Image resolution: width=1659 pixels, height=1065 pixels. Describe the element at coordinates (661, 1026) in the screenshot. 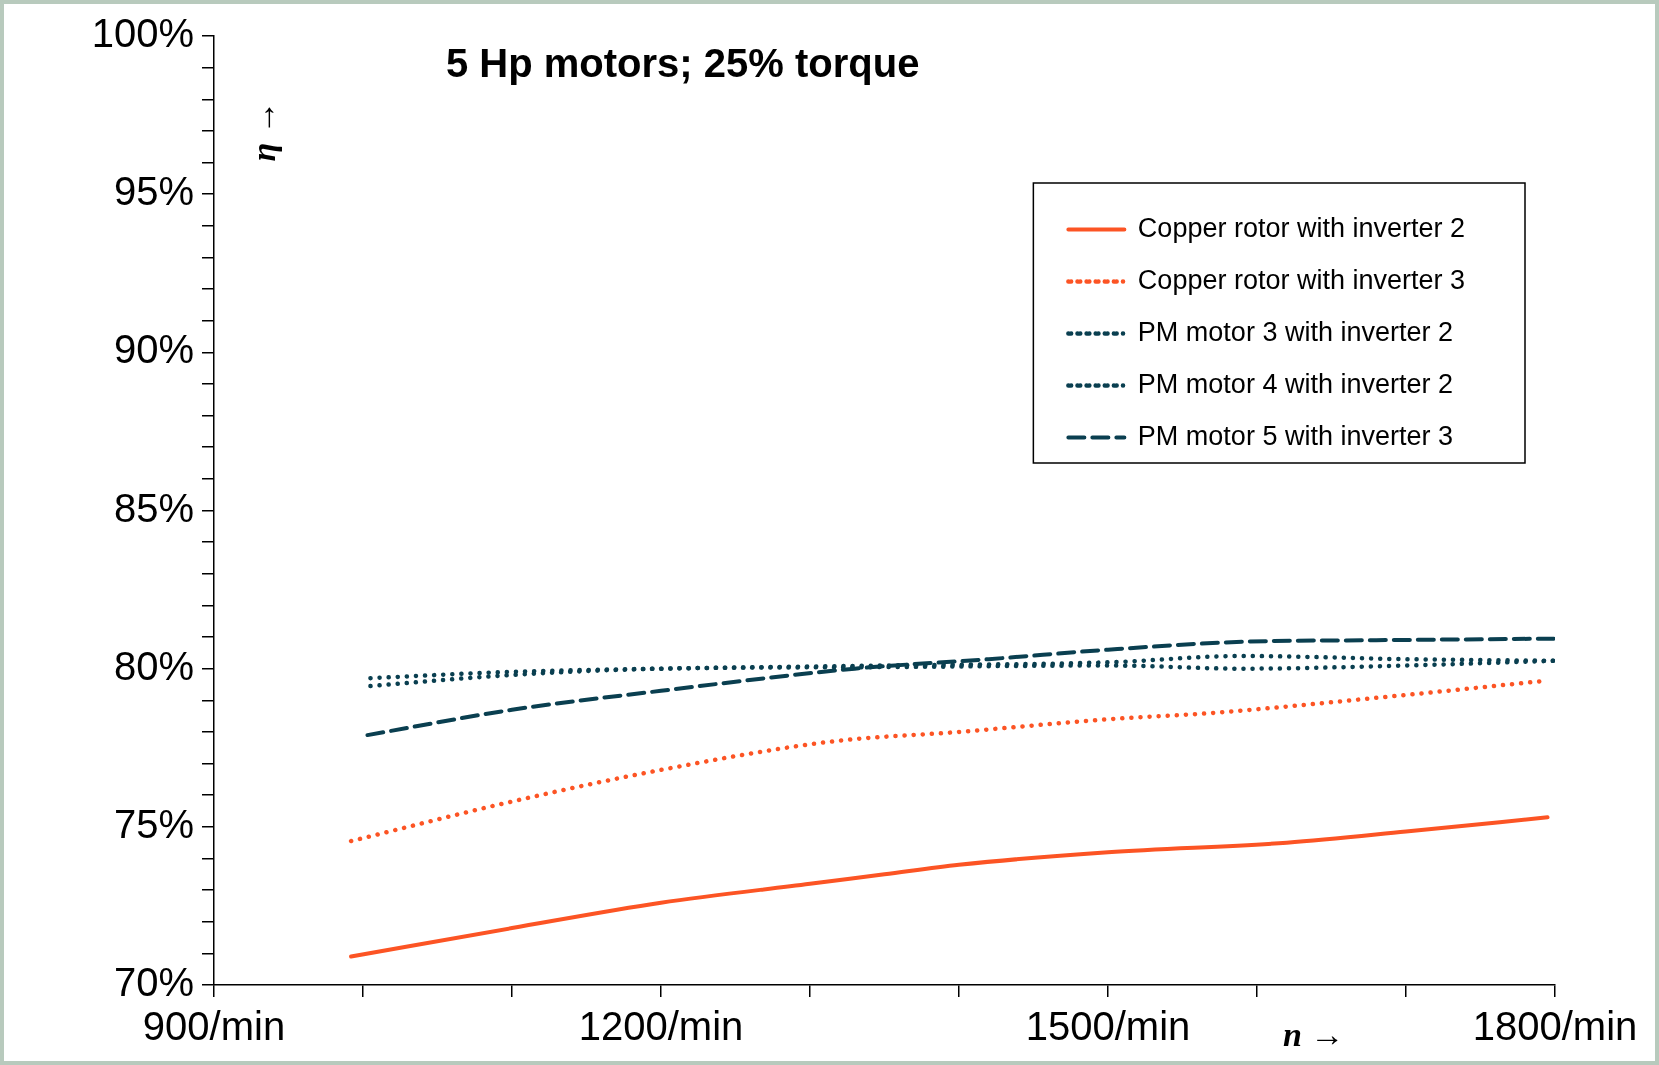

I see `x-tick-label: 1200/min` at that location.